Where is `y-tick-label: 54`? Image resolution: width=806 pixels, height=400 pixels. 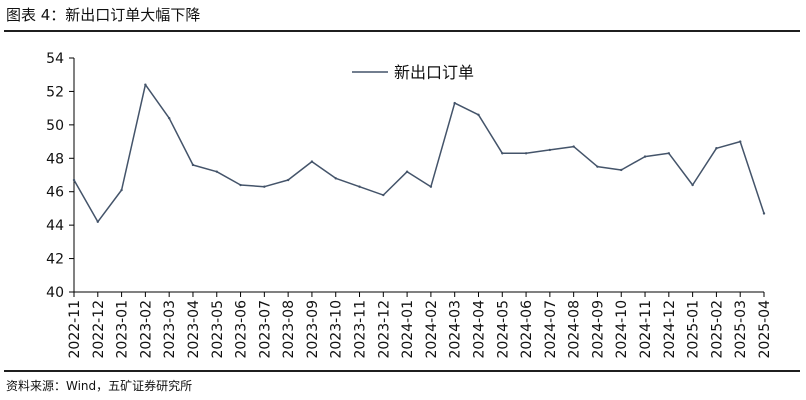 y-tick-label: 54 is located at coordinates (55, 59).